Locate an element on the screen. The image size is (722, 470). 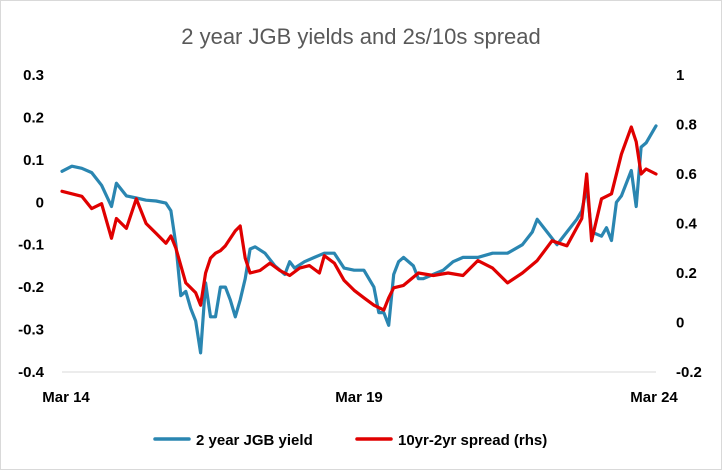
left-tick-label: -0.1 is located at coordinates (31, 245).